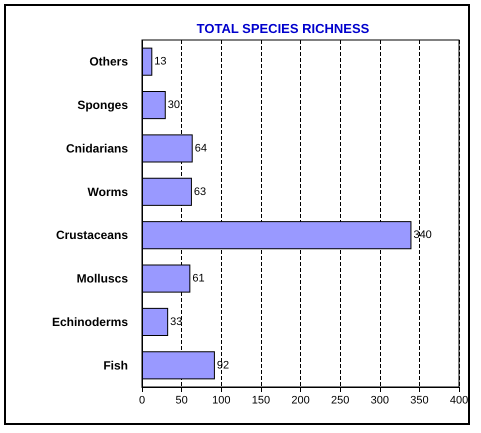 Image resolution: width=481 pixels, height=433 pixels. Describe the element at coordinates (90, 321) in the screenshot. I see `y-tick-label: Echinoderms` at that location.